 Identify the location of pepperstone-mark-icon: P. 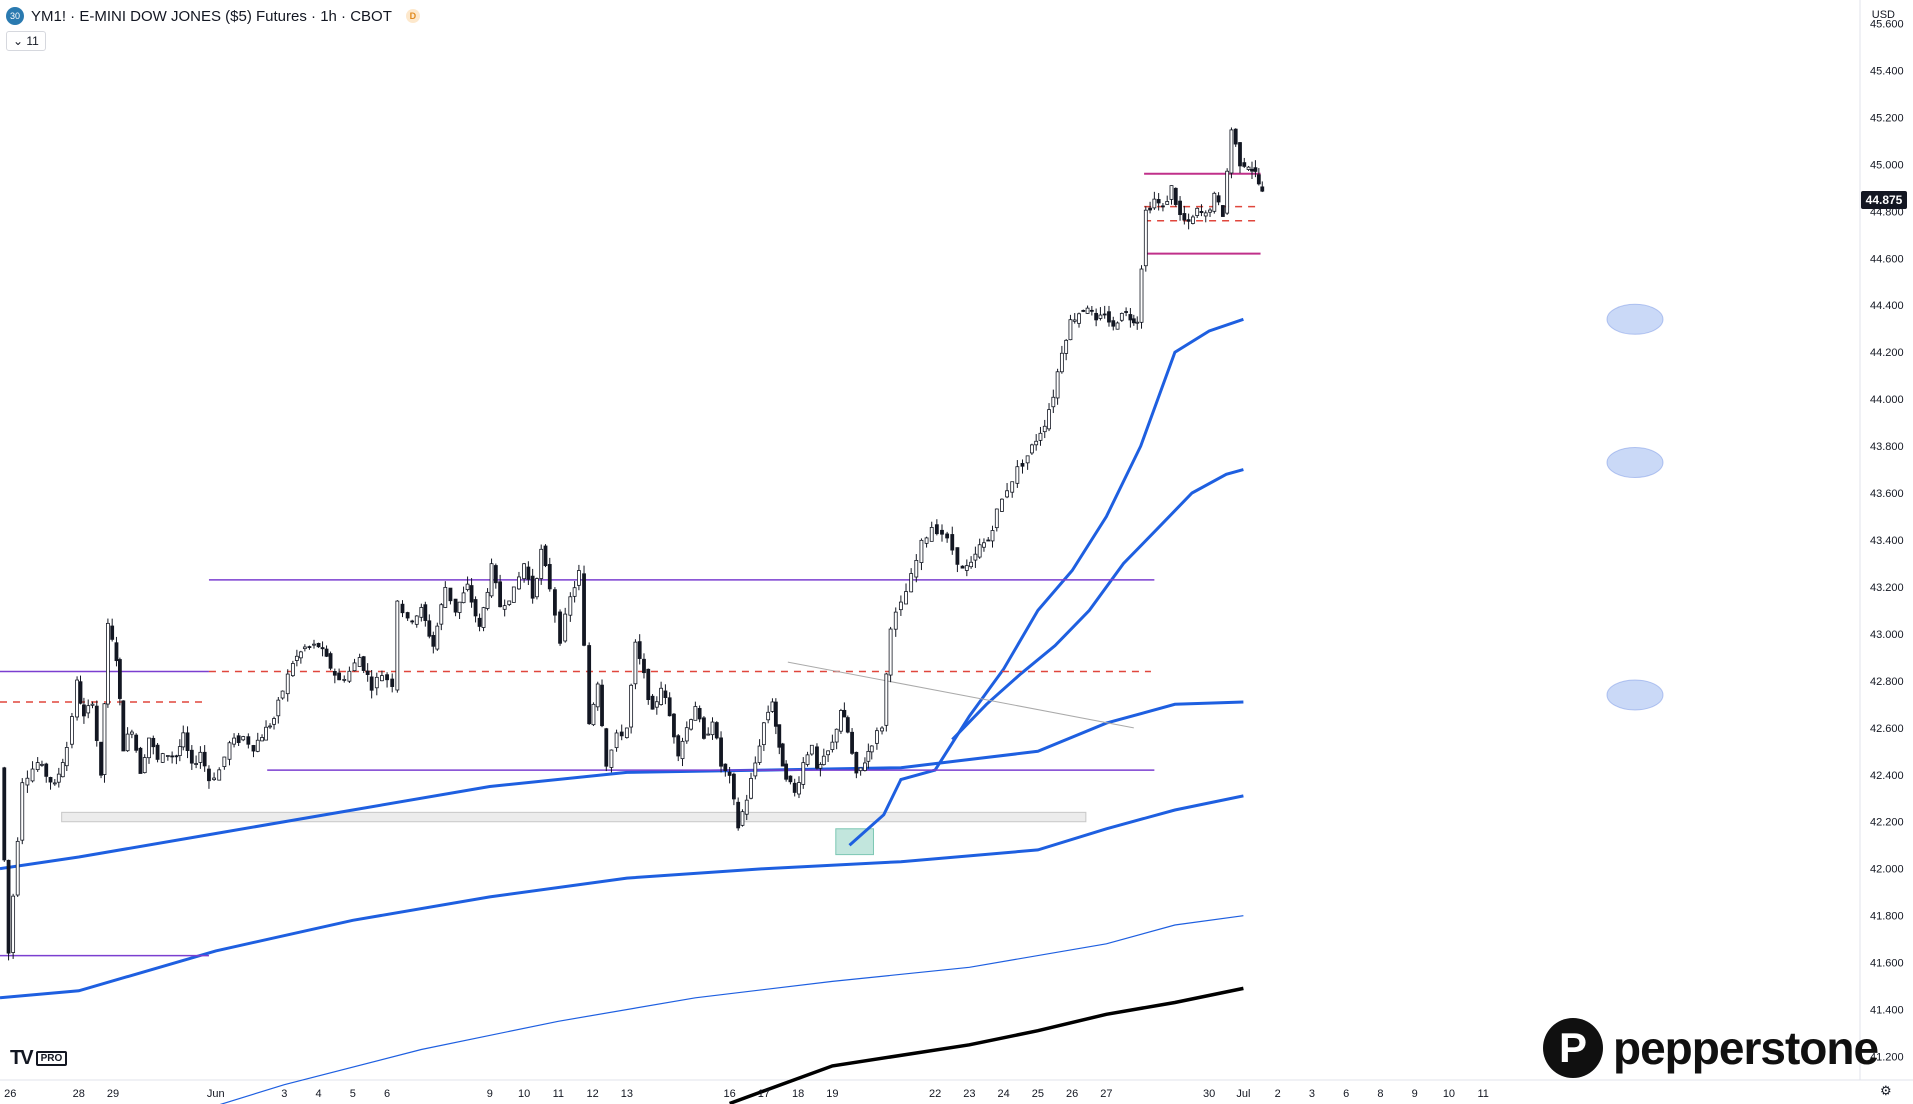
(1573, 1048).